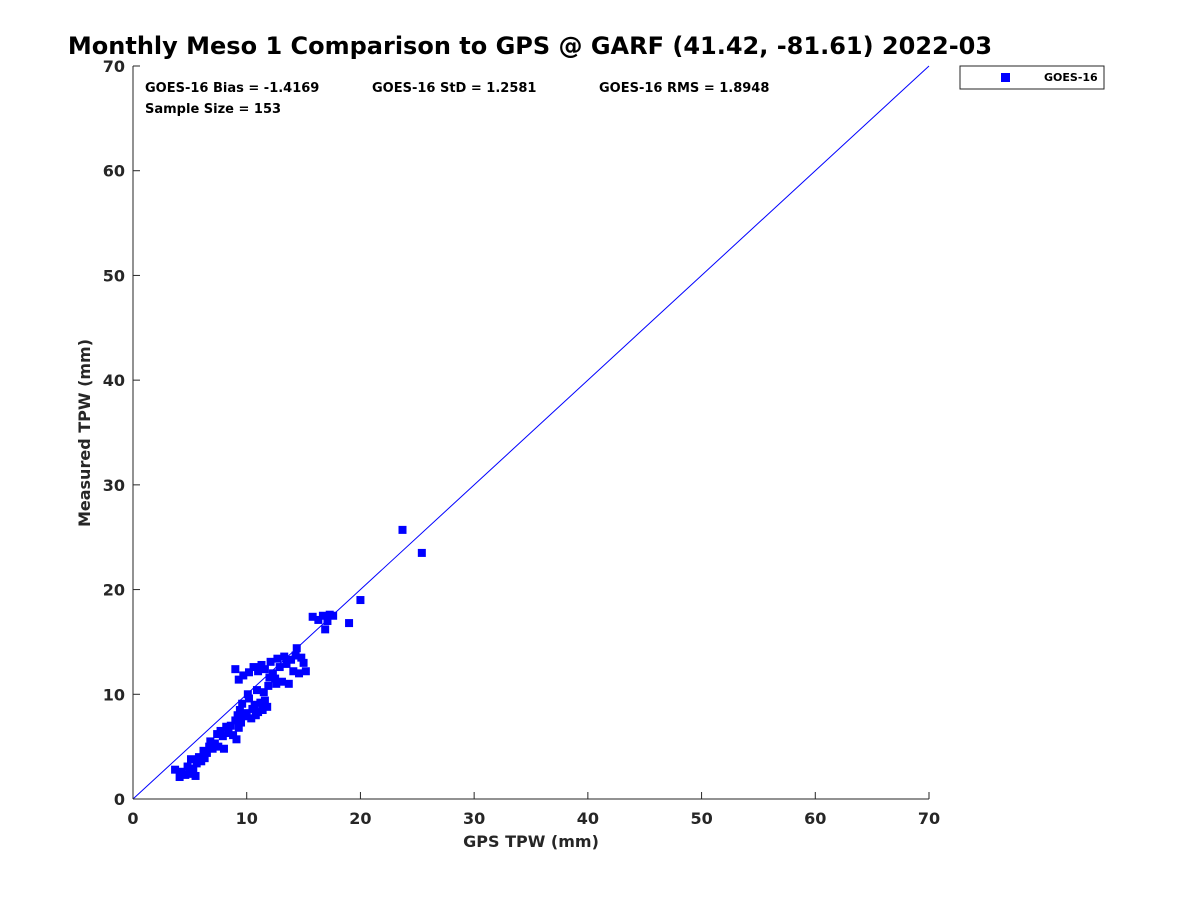 This screenshot has height=900, width=1200. I want to click on y-tick-label: 20, so click(114, 590).